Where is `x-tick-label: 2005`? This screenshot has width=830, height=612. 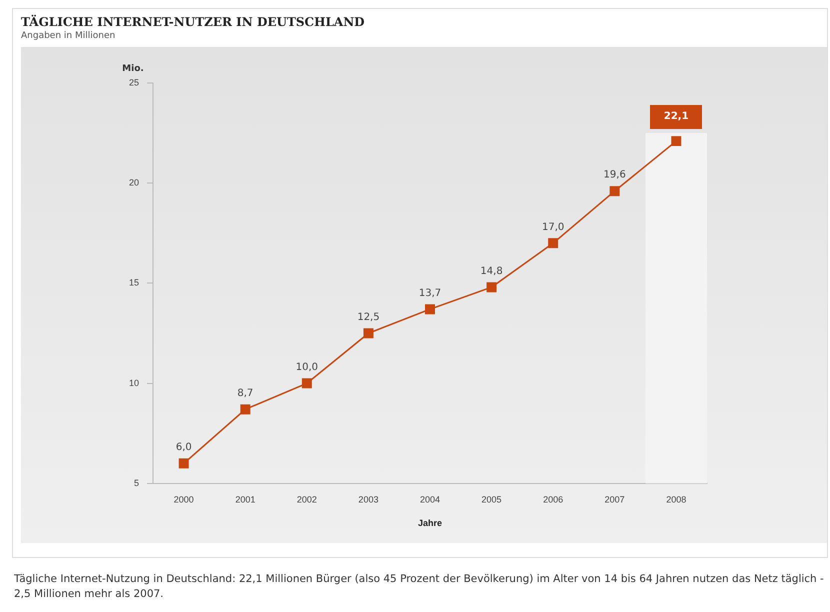 x-tick-label: 2005 is located at coordinates (492, 499).